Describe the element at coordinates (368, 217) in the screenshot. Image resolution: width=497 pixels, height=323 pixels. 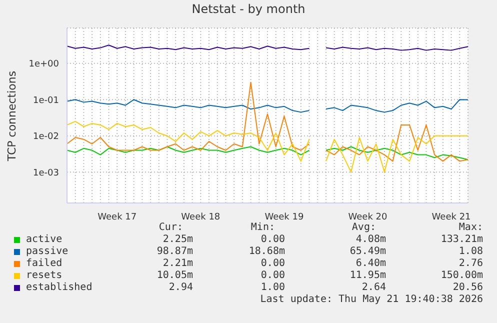
I see `x-tick-label: Week 20` at that location.